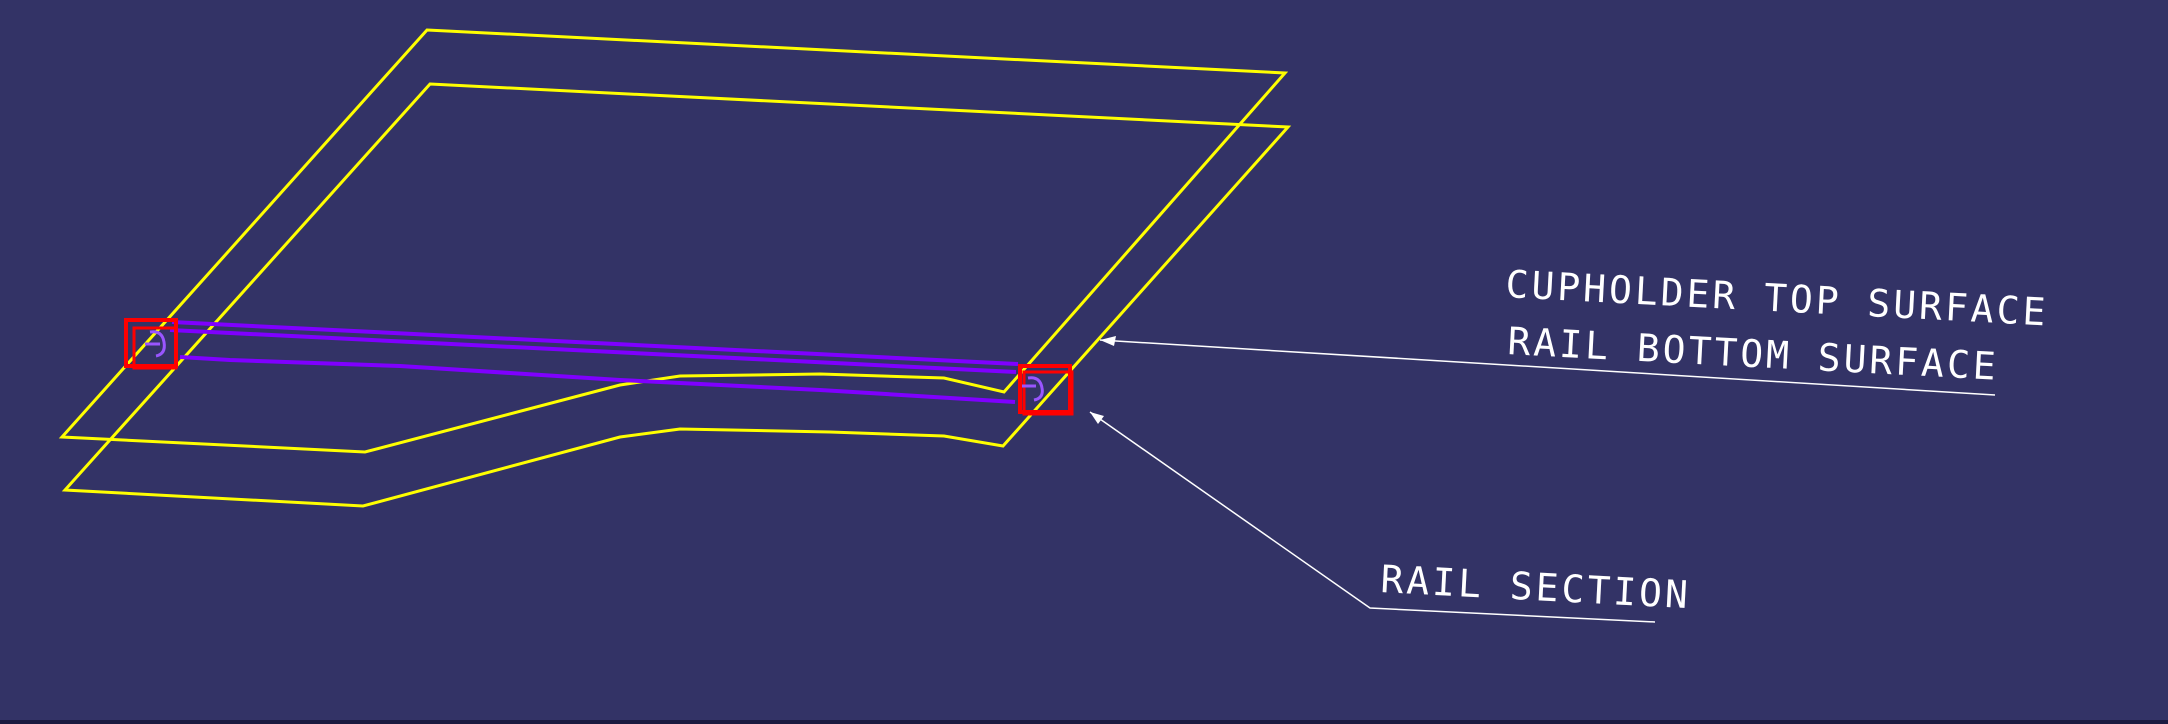 This screenshot has height=724, width=2168. Describe the element at coordinates (1046, 390) in the screenshot. I see `rail-section-right` at that location.